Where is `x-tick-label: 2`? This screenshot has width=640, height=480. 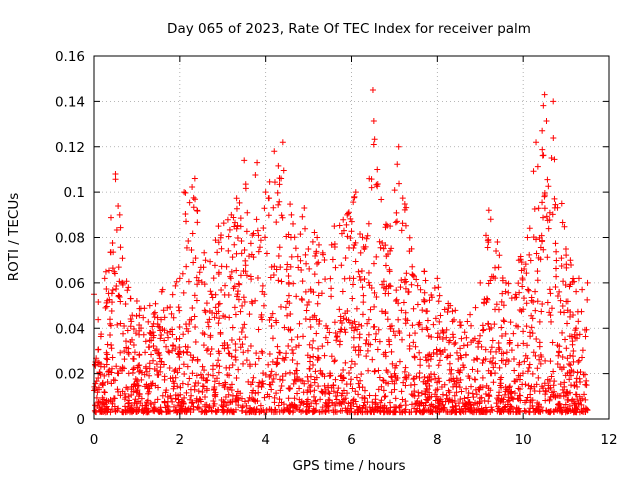 x-tick-label: 2 is located at coordinates (180, 440).